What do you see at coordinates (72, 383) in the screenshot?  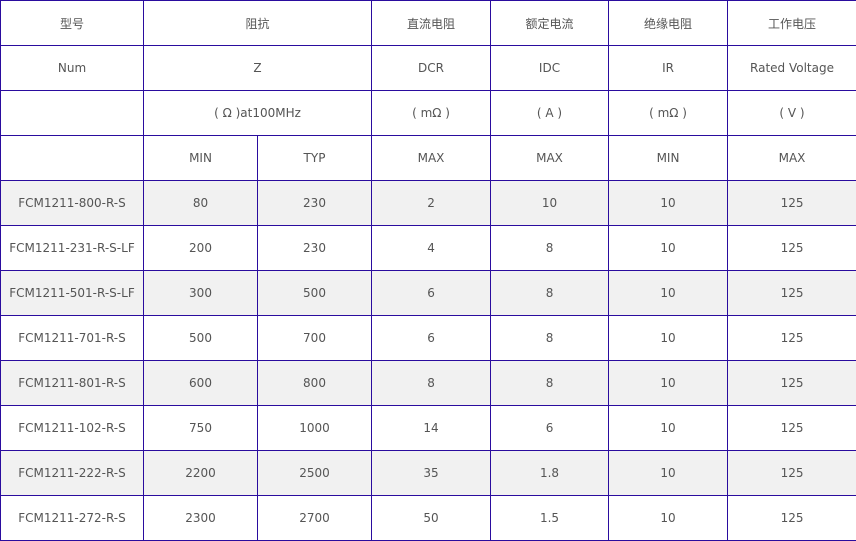 I see `part-number-cell: FCM1211-801-R-S` at bounding box center [72, 383].